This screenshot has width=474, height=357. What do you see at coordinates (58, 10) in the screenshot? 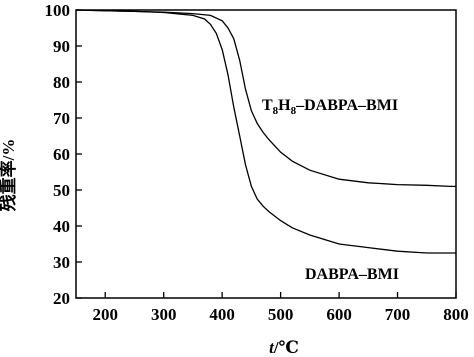
I see `y-tick-label: 100` at bounding box center [58, 10].